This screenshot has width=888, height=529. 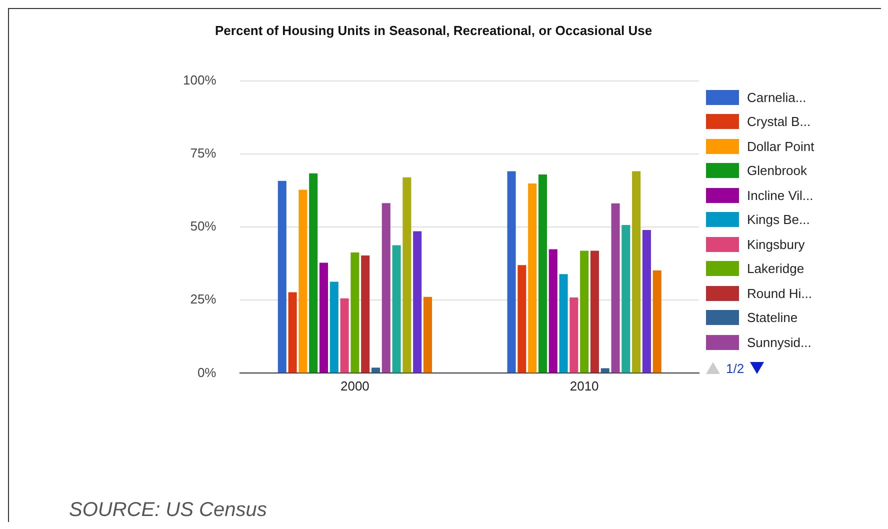 I want to click on x-tick-label: 2000, so click(x=355, y=386).